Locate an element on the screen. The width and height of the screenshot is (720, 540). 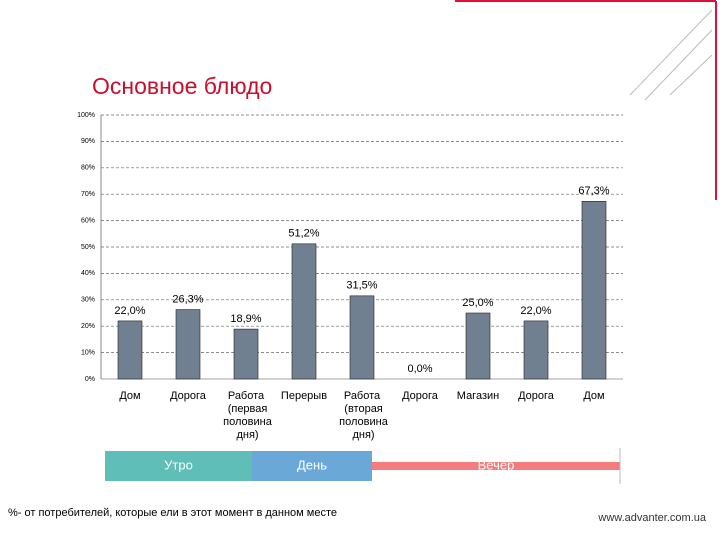
value-label: 26,3% is located at coordinates (187, 299).